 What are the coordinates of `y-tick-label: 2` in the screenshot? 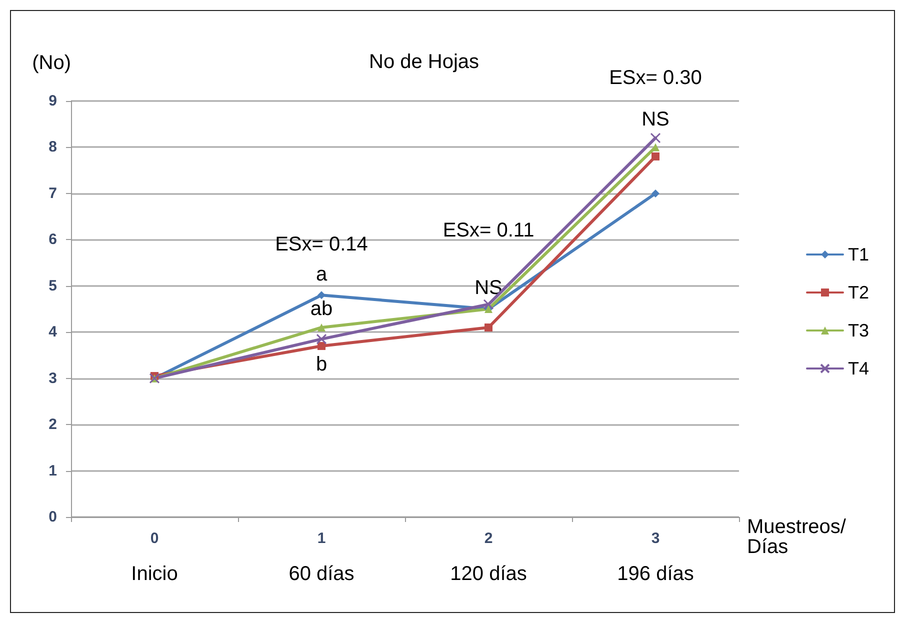 It's located at (52, 425).